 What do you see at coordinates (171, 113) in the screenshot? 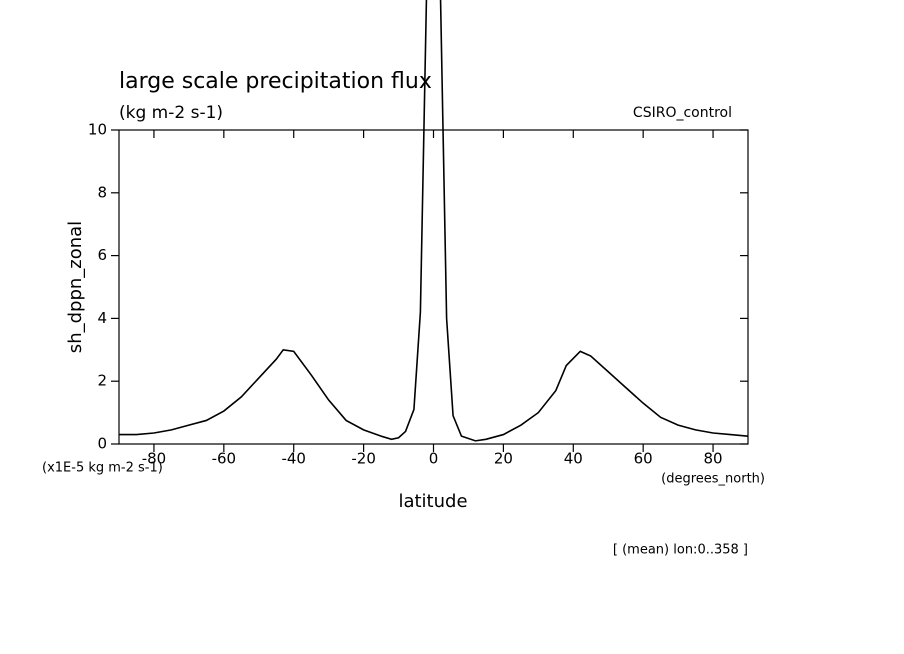
I see `chart-subtitle: (kg m-2 s-1)` at bounding box center [171, 113].